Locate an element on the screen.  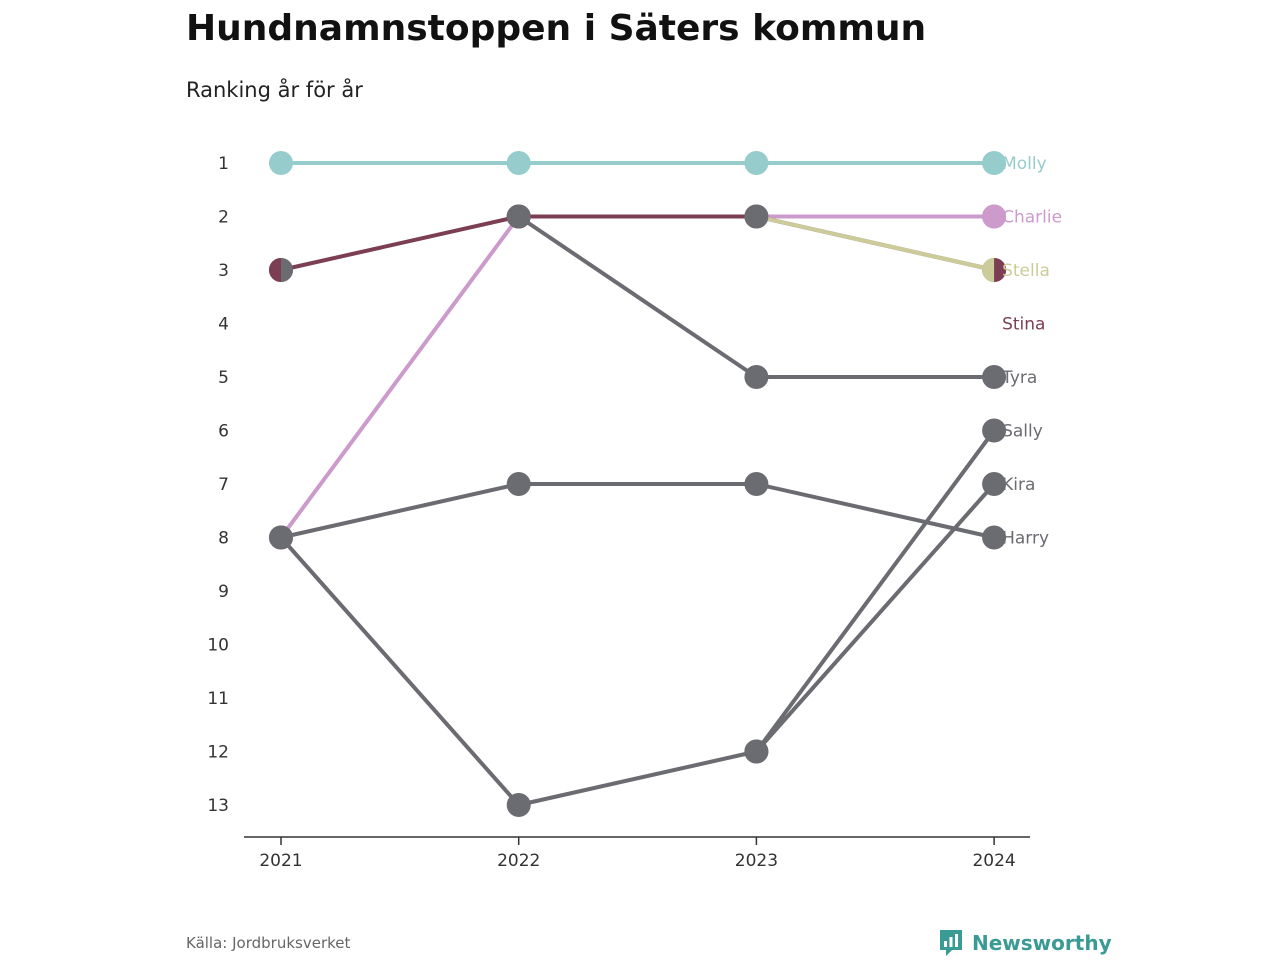
x-tick-label: 2021 is located at coordinates (280, 861).